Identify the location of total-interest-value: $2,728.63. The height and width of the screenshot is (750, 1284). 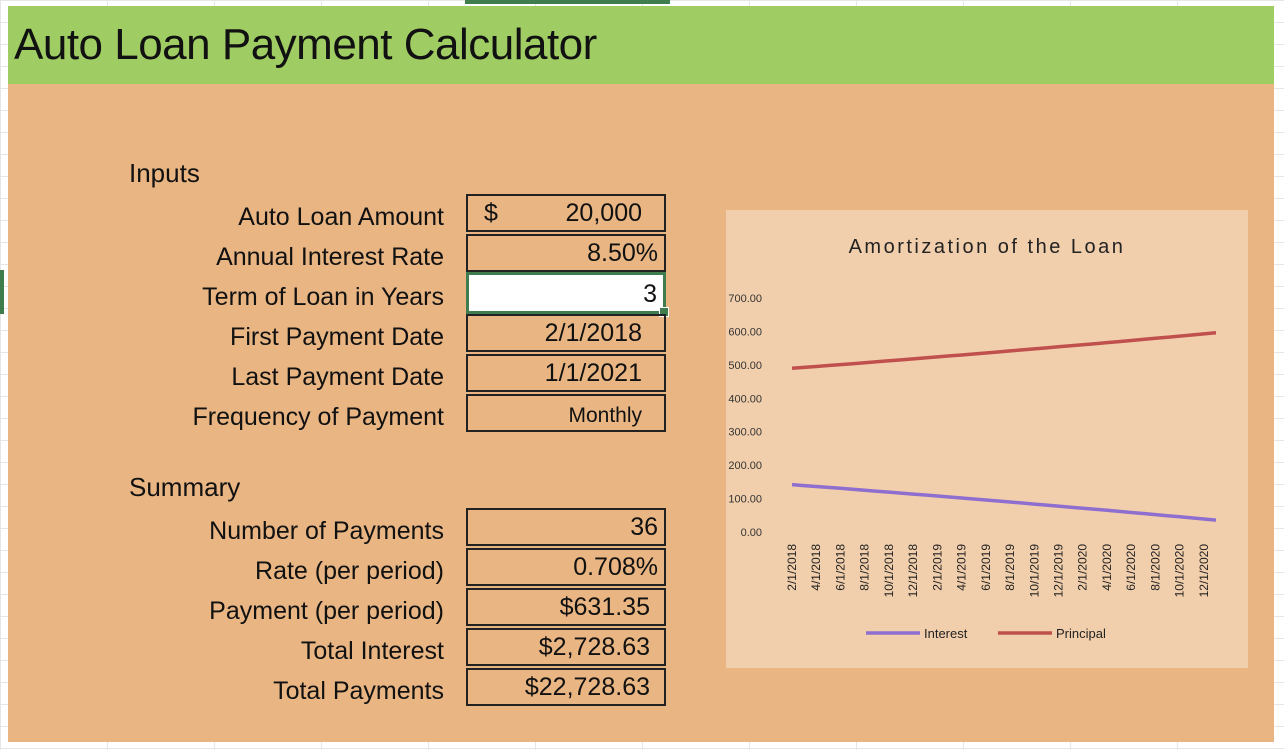
(594, 647).